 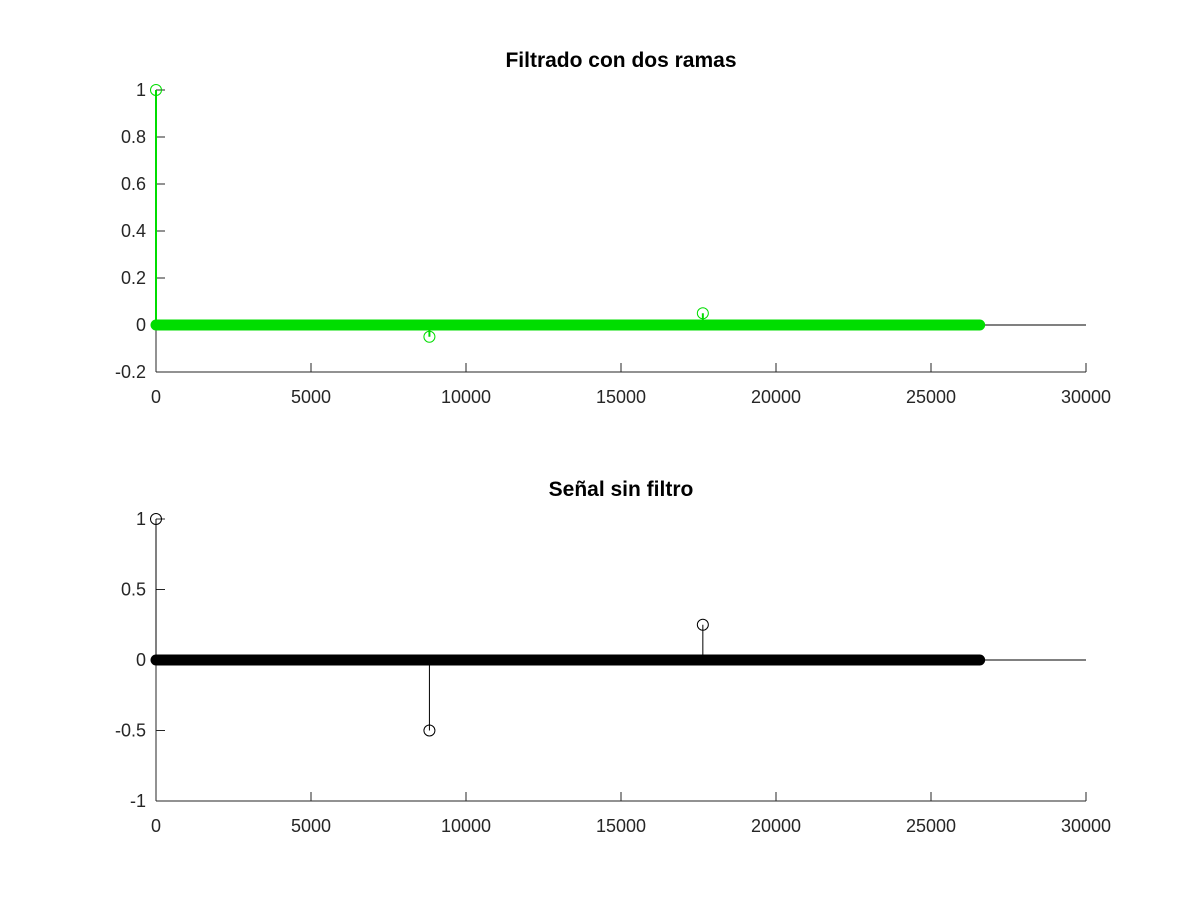 What do you see at coordinates (138, 801) in the screenshot?
I see `y-tick-label: -1` at bounding box center [138, 801].